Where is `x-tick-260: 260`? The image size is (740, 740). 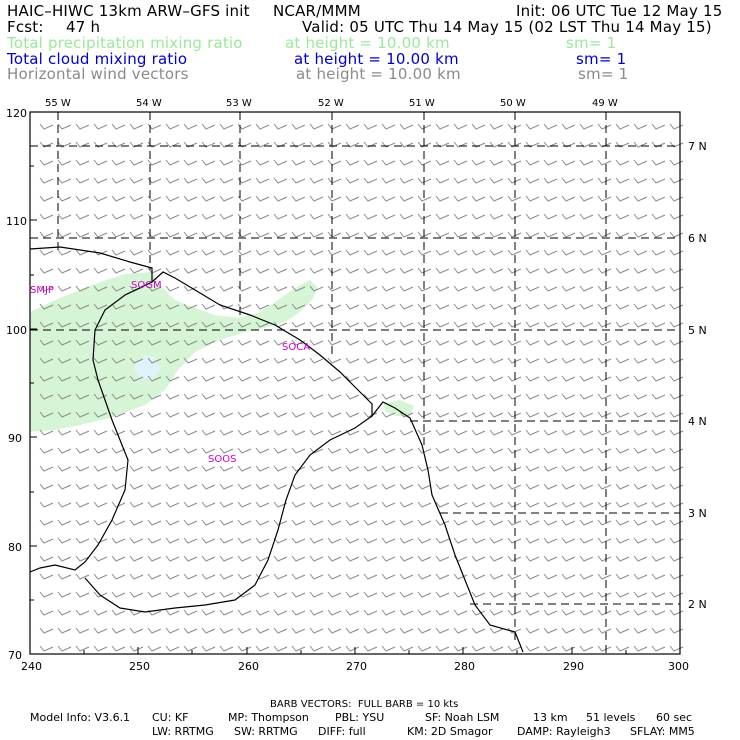 x-tick-260: 260 is located at coordinates (248, 666).